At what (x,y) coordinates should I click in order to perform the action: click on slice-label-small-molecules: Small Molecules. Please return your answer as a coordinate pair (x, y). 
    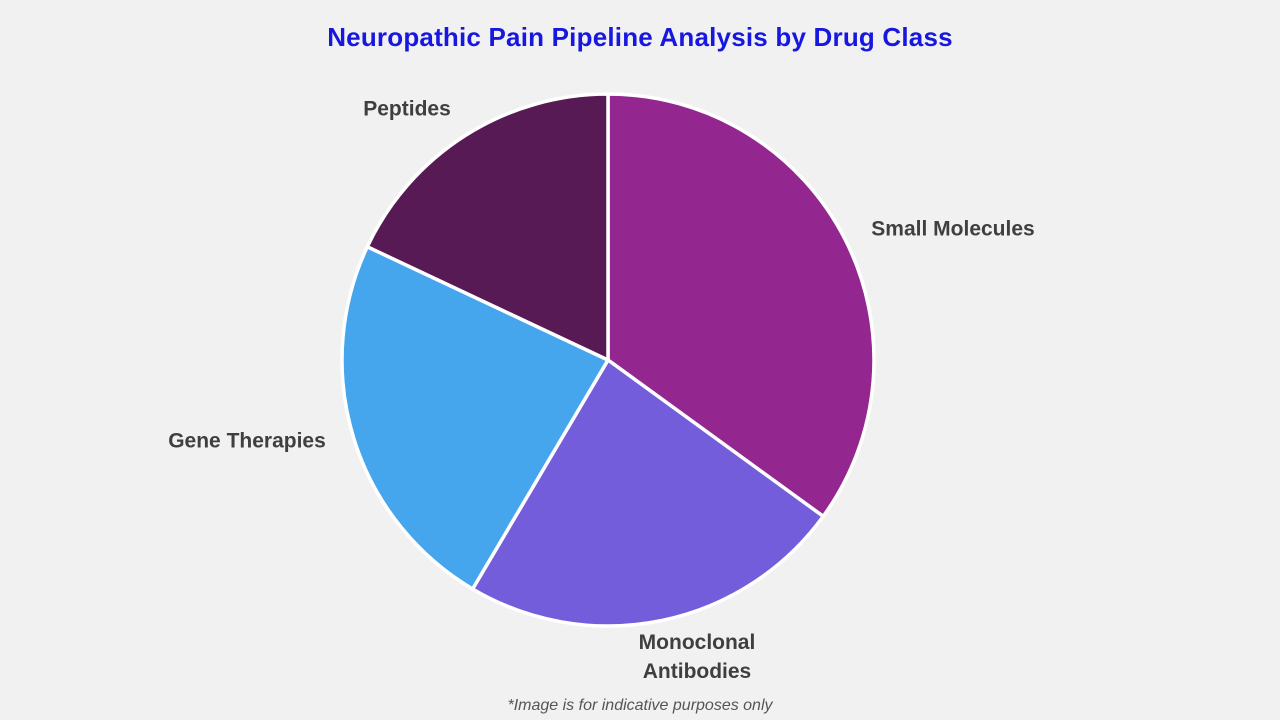
    Looking at the image, I should click on (953, 229).